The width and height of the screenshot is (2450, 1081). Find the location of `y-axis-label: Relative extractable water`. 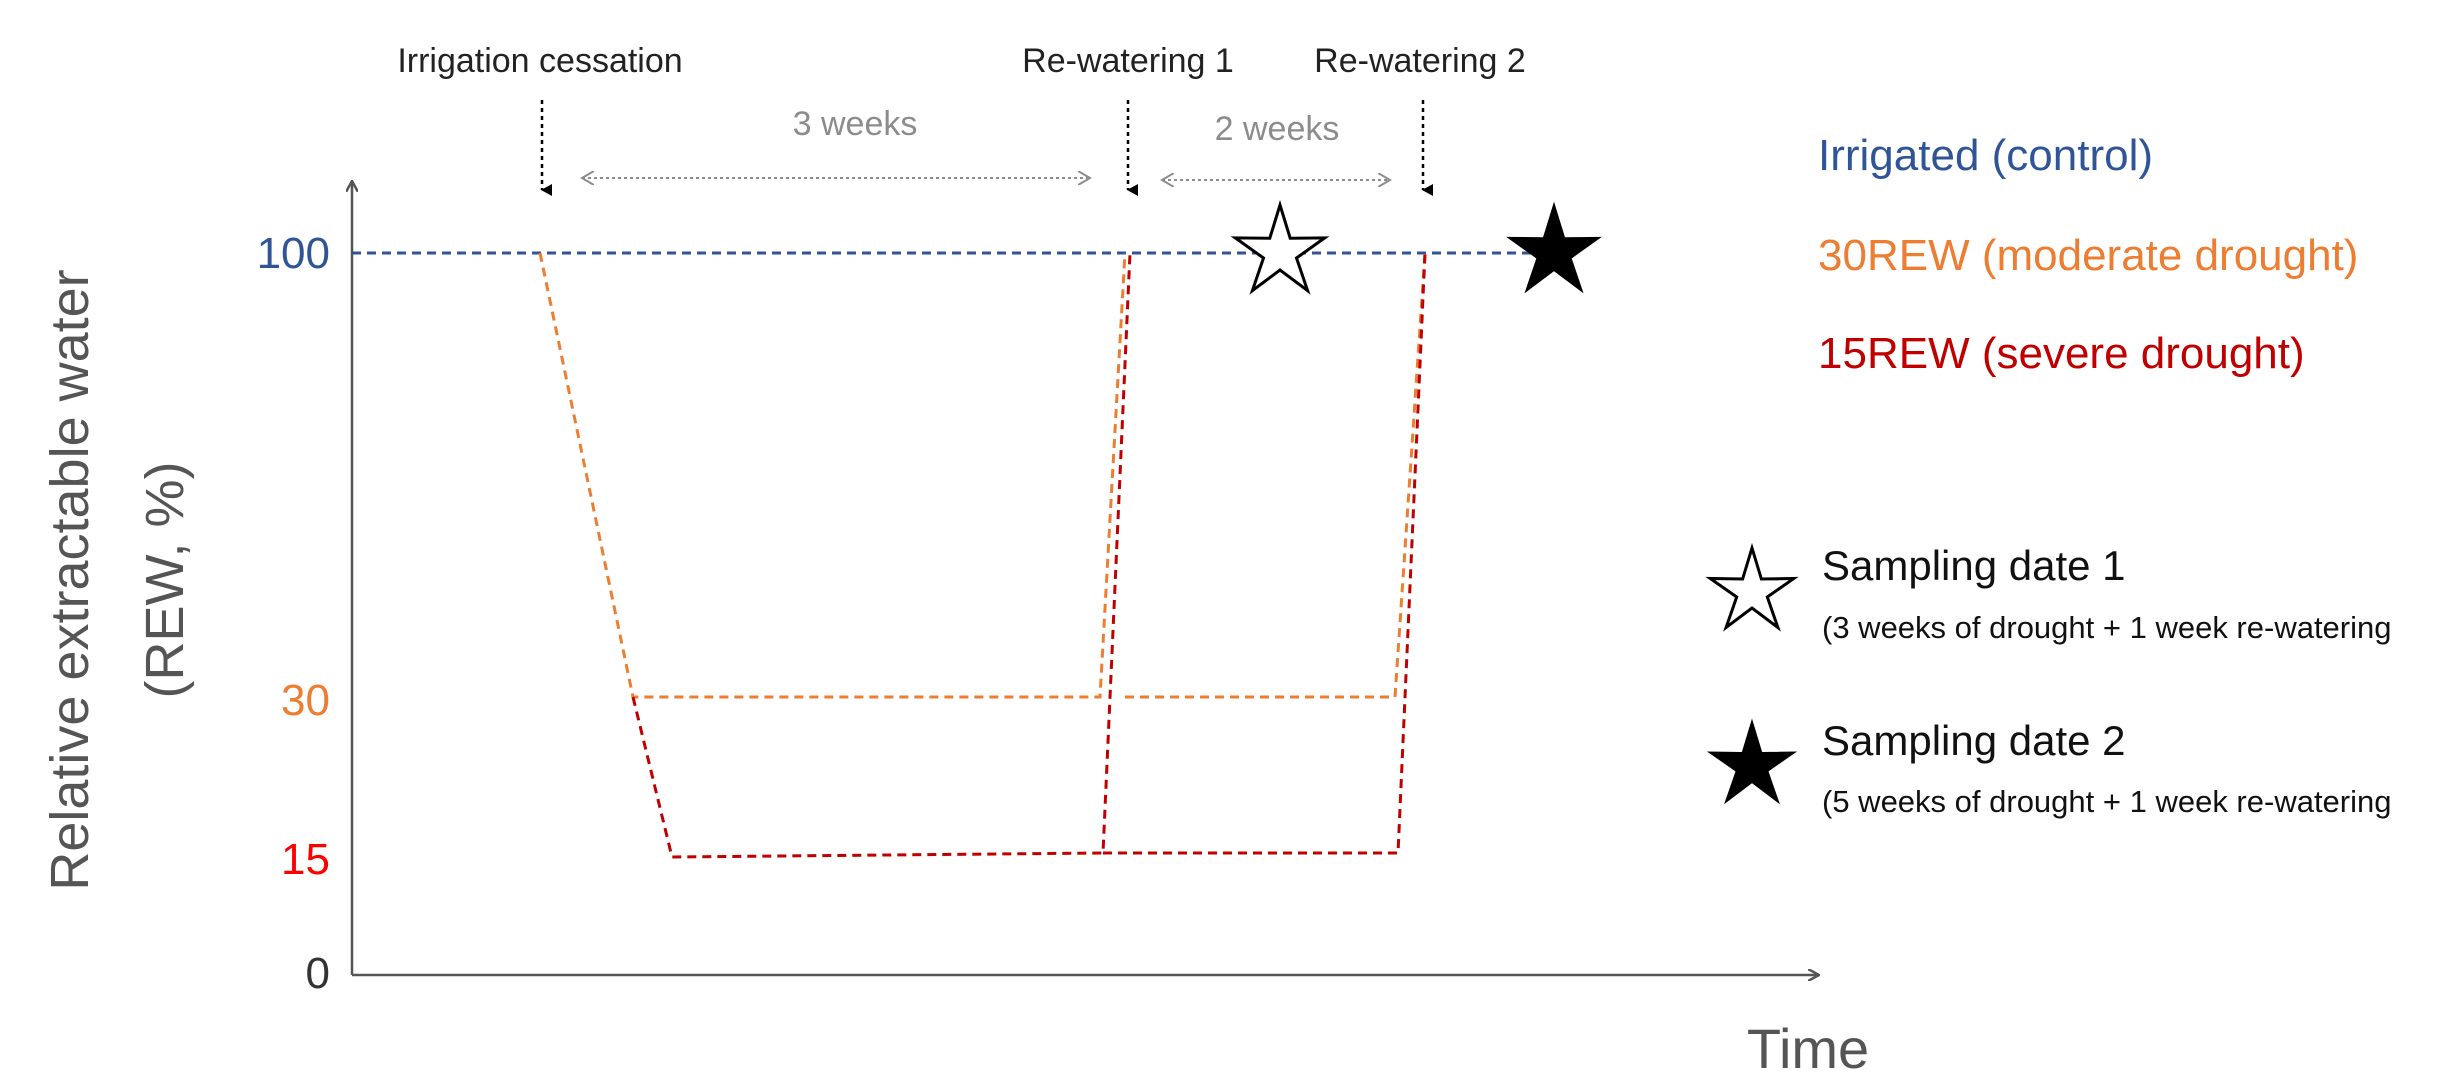

y-axis-label: Relative extractable water is located at coordinates (70, 579).